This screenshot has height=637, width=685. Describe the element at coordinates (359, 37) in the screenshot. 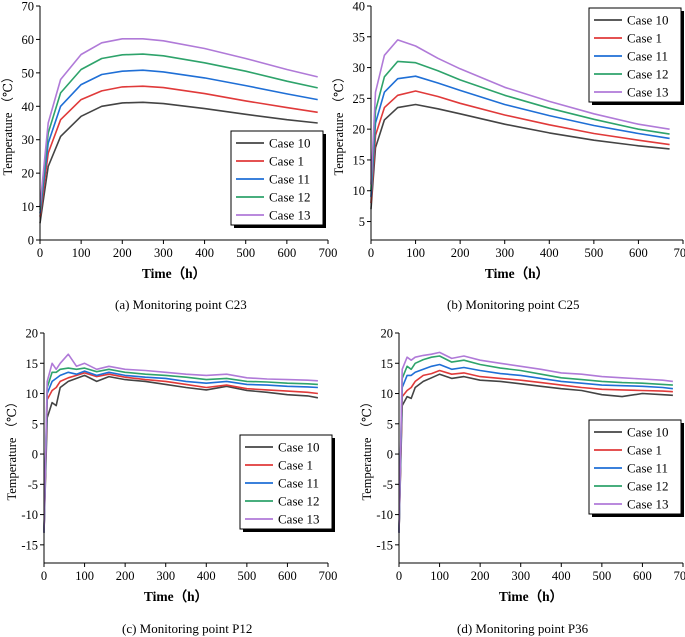

I see `y-tick-label: 35` at that location.